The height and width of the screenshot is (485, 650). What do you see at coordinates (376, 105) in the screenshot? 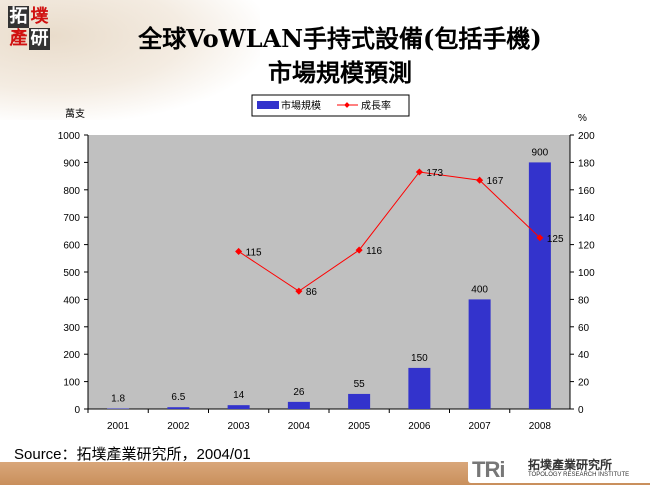
I see `legend-line-label: 成長率` at bounding box center [376, 105].